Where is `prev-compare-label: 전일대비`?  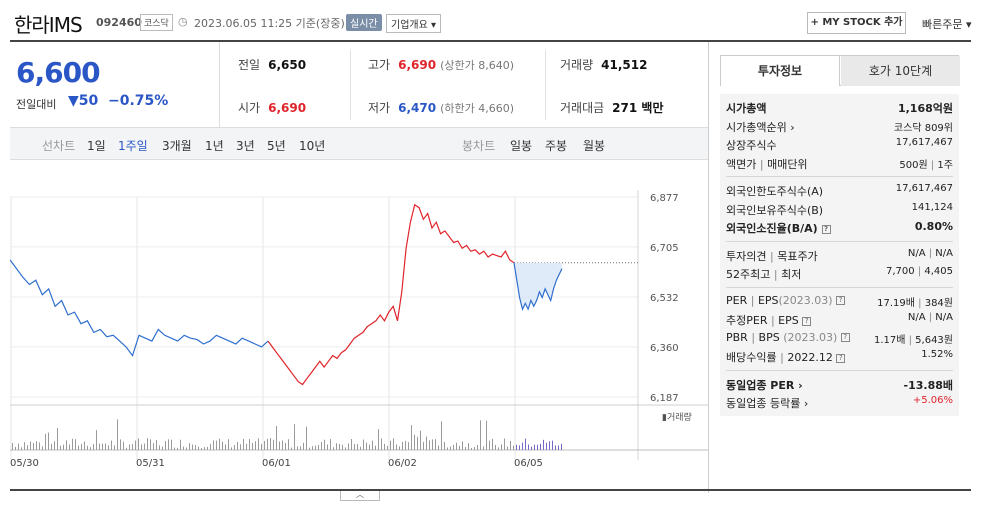 prev-compare-label: 전일대비 is located at coordinates (36, 104).